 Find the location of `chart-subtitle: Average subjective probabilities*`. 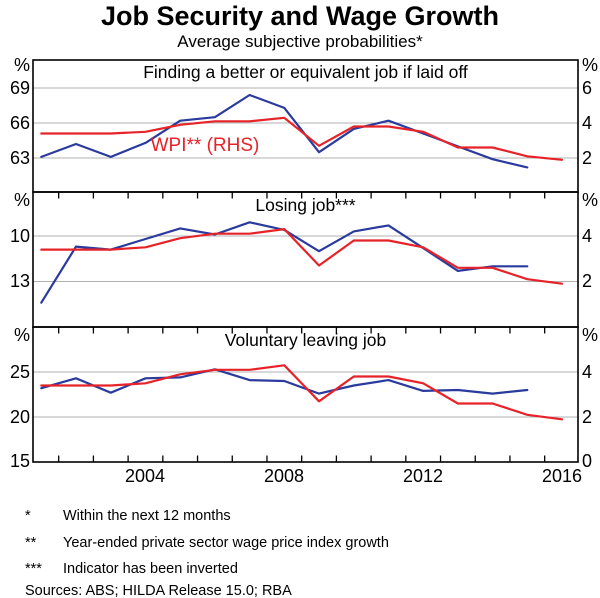

chart-subtitle: Average subjective probabilities* is located at coordinates (300, 41).